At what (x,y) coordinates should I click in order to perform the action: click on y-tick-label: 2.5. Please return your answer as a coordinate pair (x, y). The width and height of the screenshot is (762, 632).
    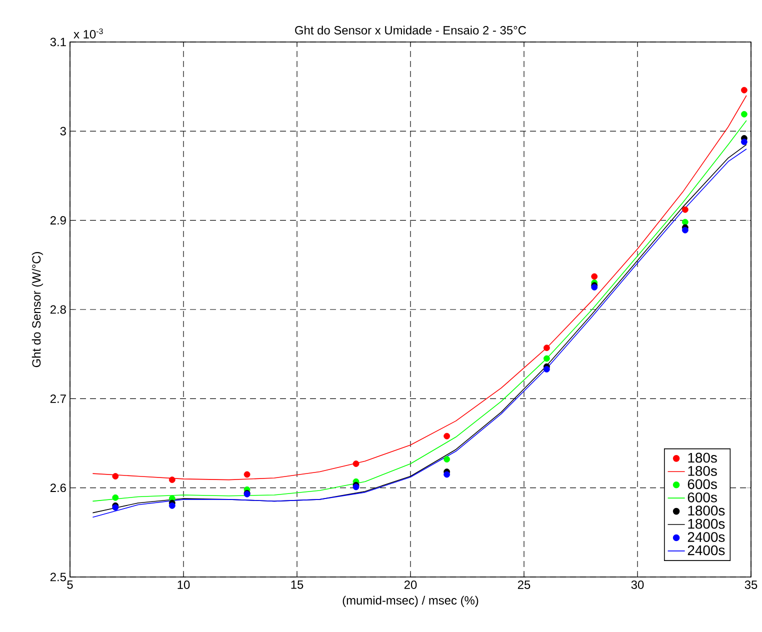
    Looking at the image, I should click on (58, 577).